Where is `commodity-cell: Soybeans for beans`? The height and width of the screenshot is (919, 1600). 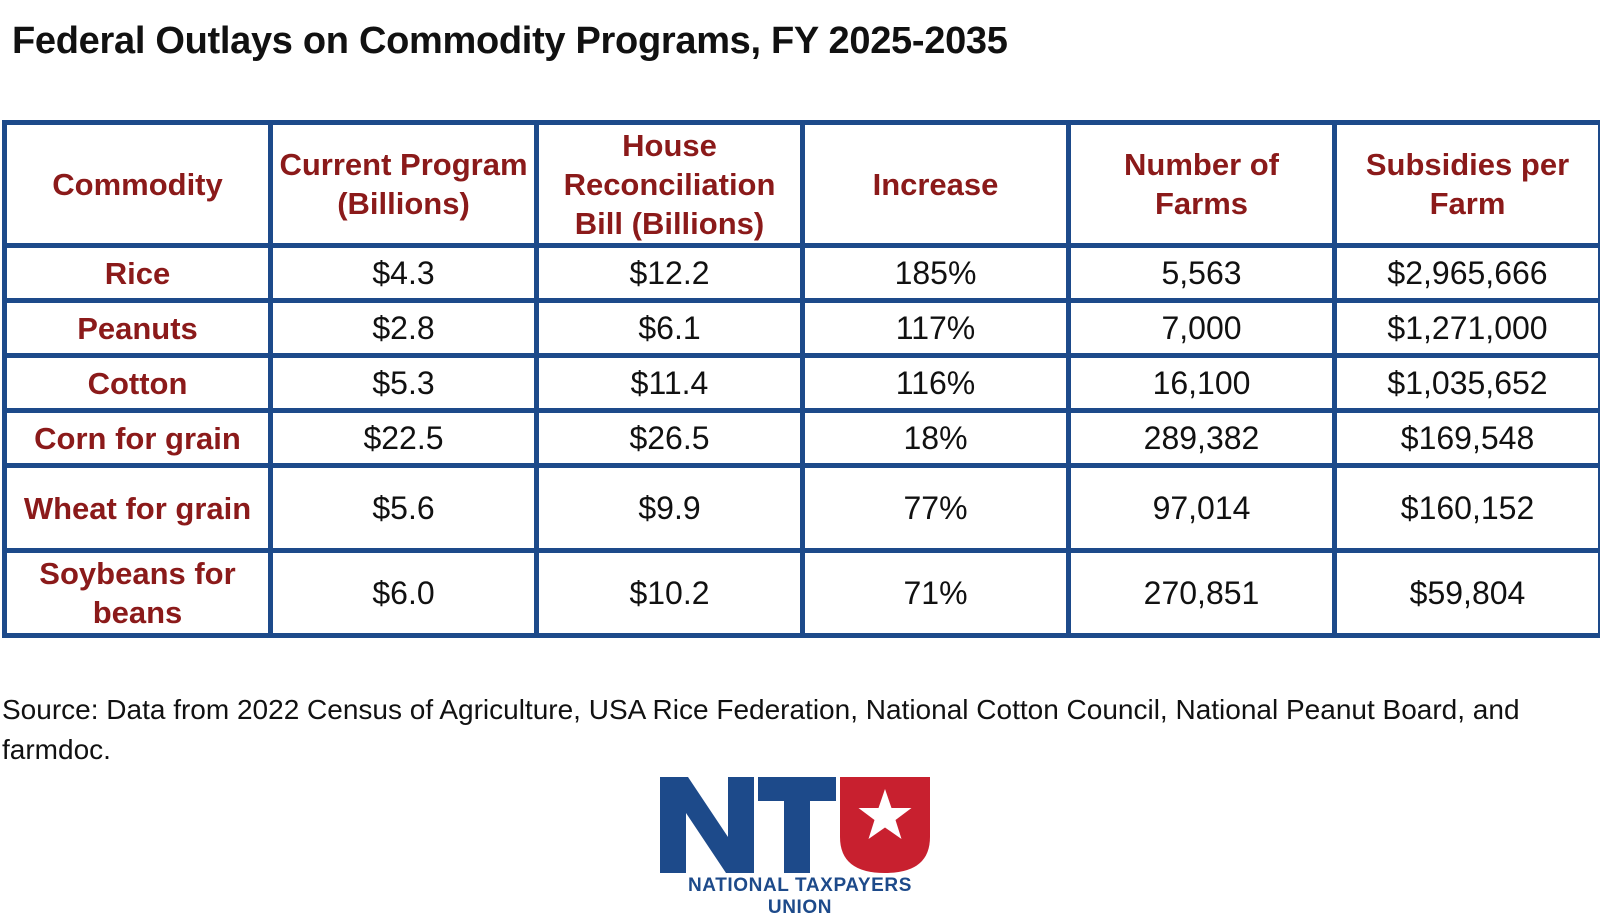 commodity-cell: Soybeans for beans is located at coordinates (138, 593).